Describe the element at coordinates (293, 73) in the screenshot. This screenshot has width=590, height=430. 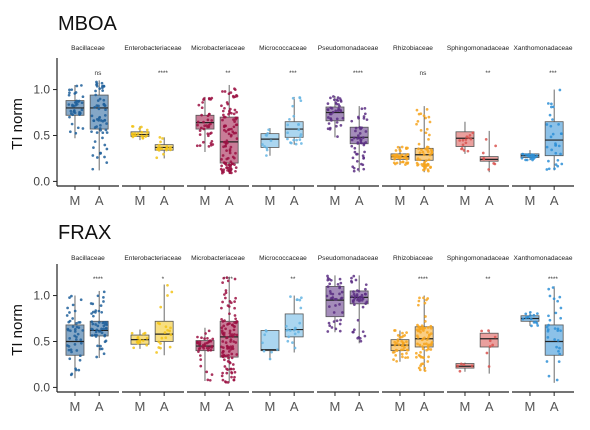
I see `significance-label: ***` at that location.